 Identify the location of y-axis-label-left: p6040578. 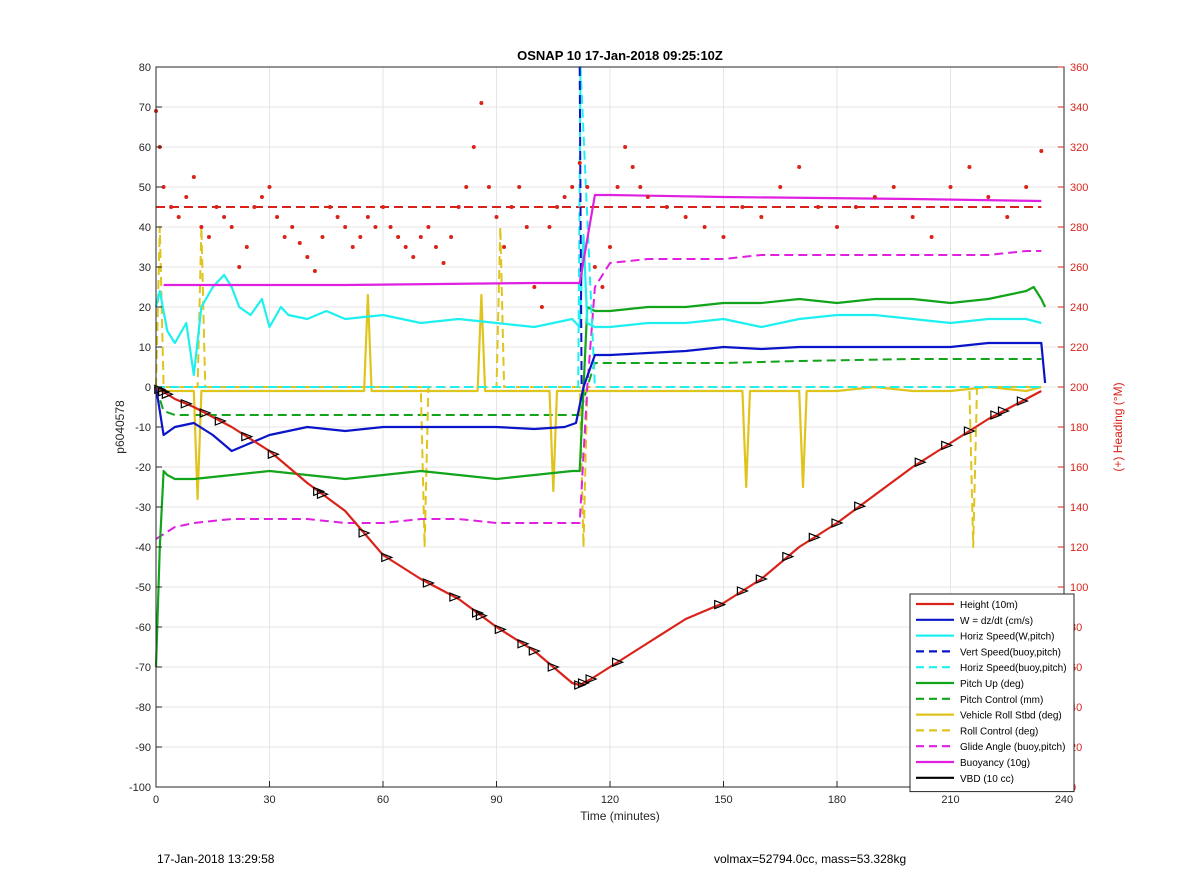
(120, 427).